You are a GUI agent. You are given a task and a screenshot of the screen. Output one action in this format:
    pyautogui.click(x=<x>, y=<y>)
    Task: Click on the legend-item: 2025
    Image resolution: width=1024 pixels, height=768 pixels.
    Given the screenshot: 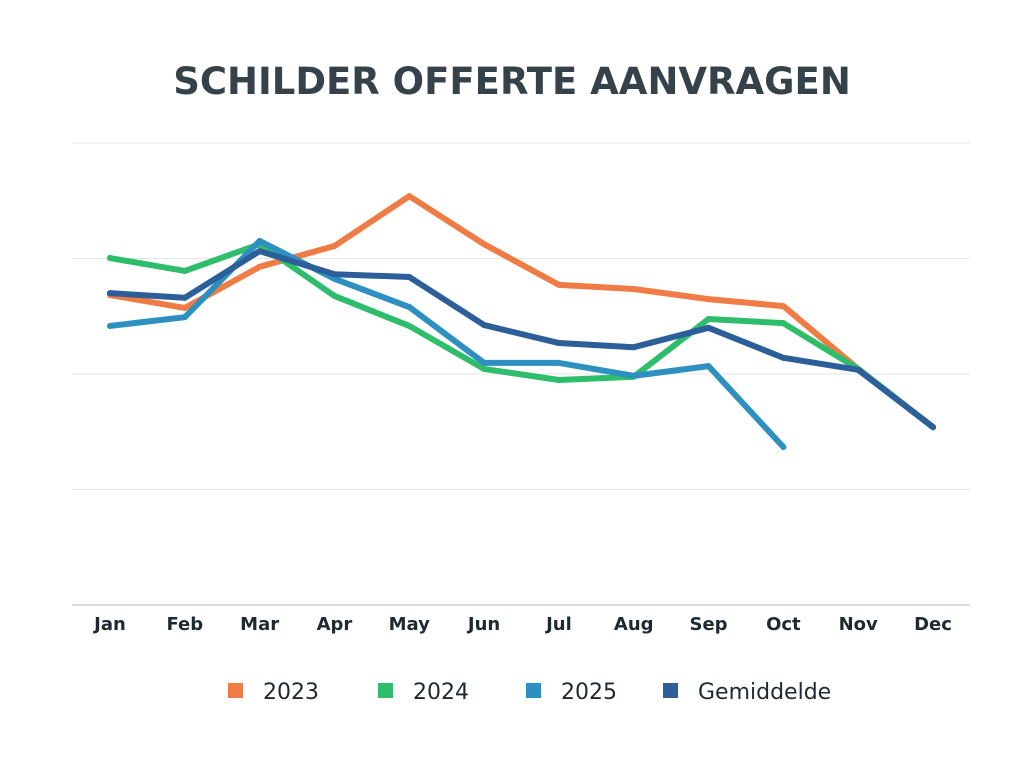 What is the action you would take?
    pyautogui.click(x=571, y=692)
    